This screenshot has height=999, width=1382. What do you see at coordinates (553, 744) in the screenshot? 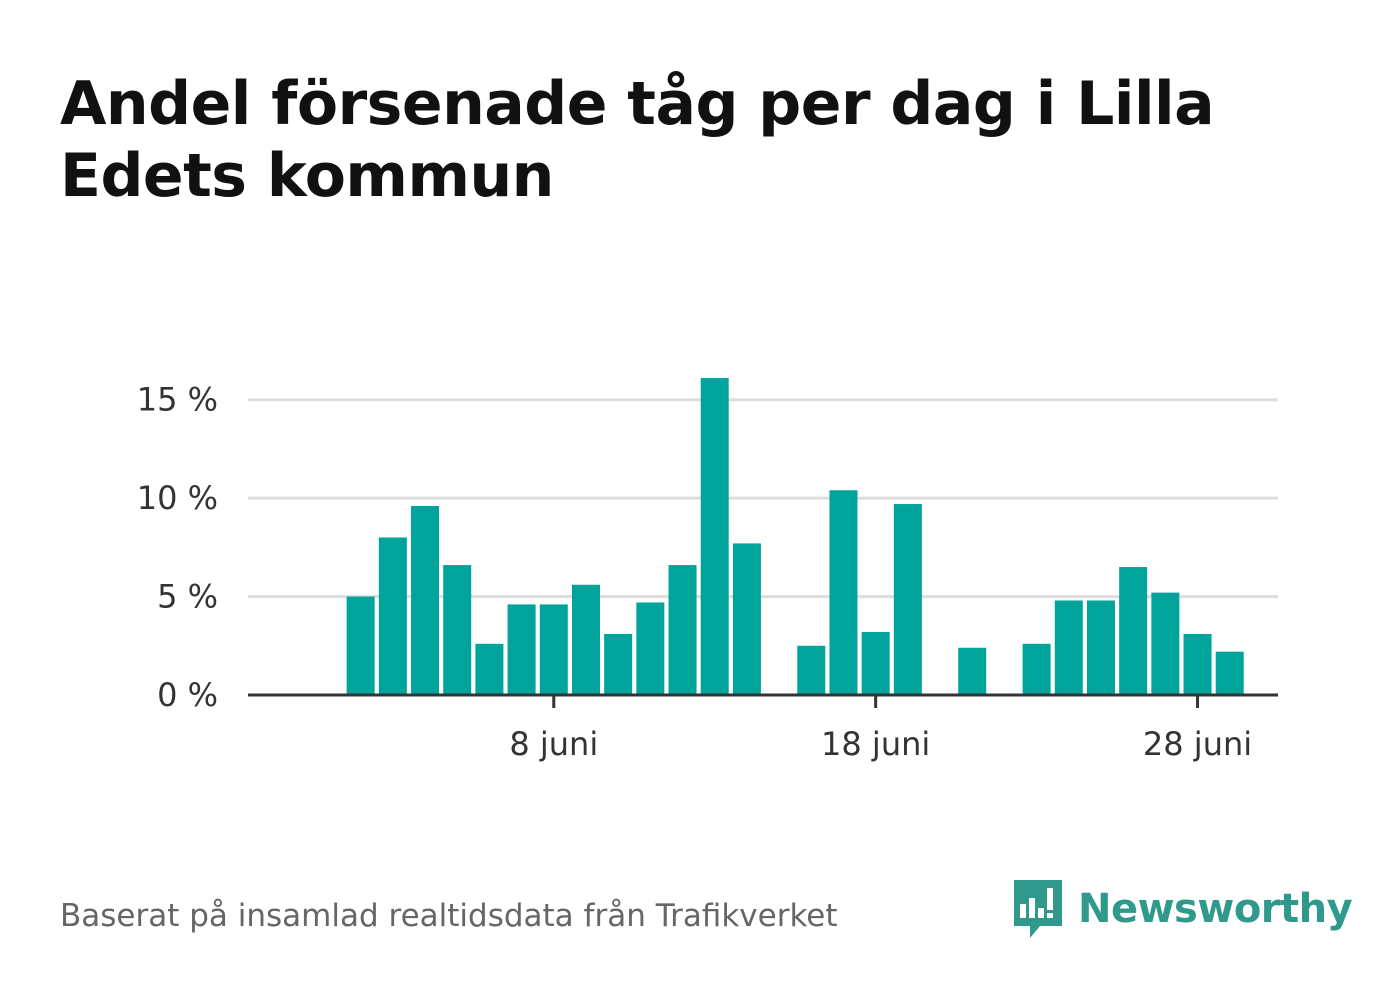
I see `x-tick-label: 8 juni` at bounding box center [553, 744].